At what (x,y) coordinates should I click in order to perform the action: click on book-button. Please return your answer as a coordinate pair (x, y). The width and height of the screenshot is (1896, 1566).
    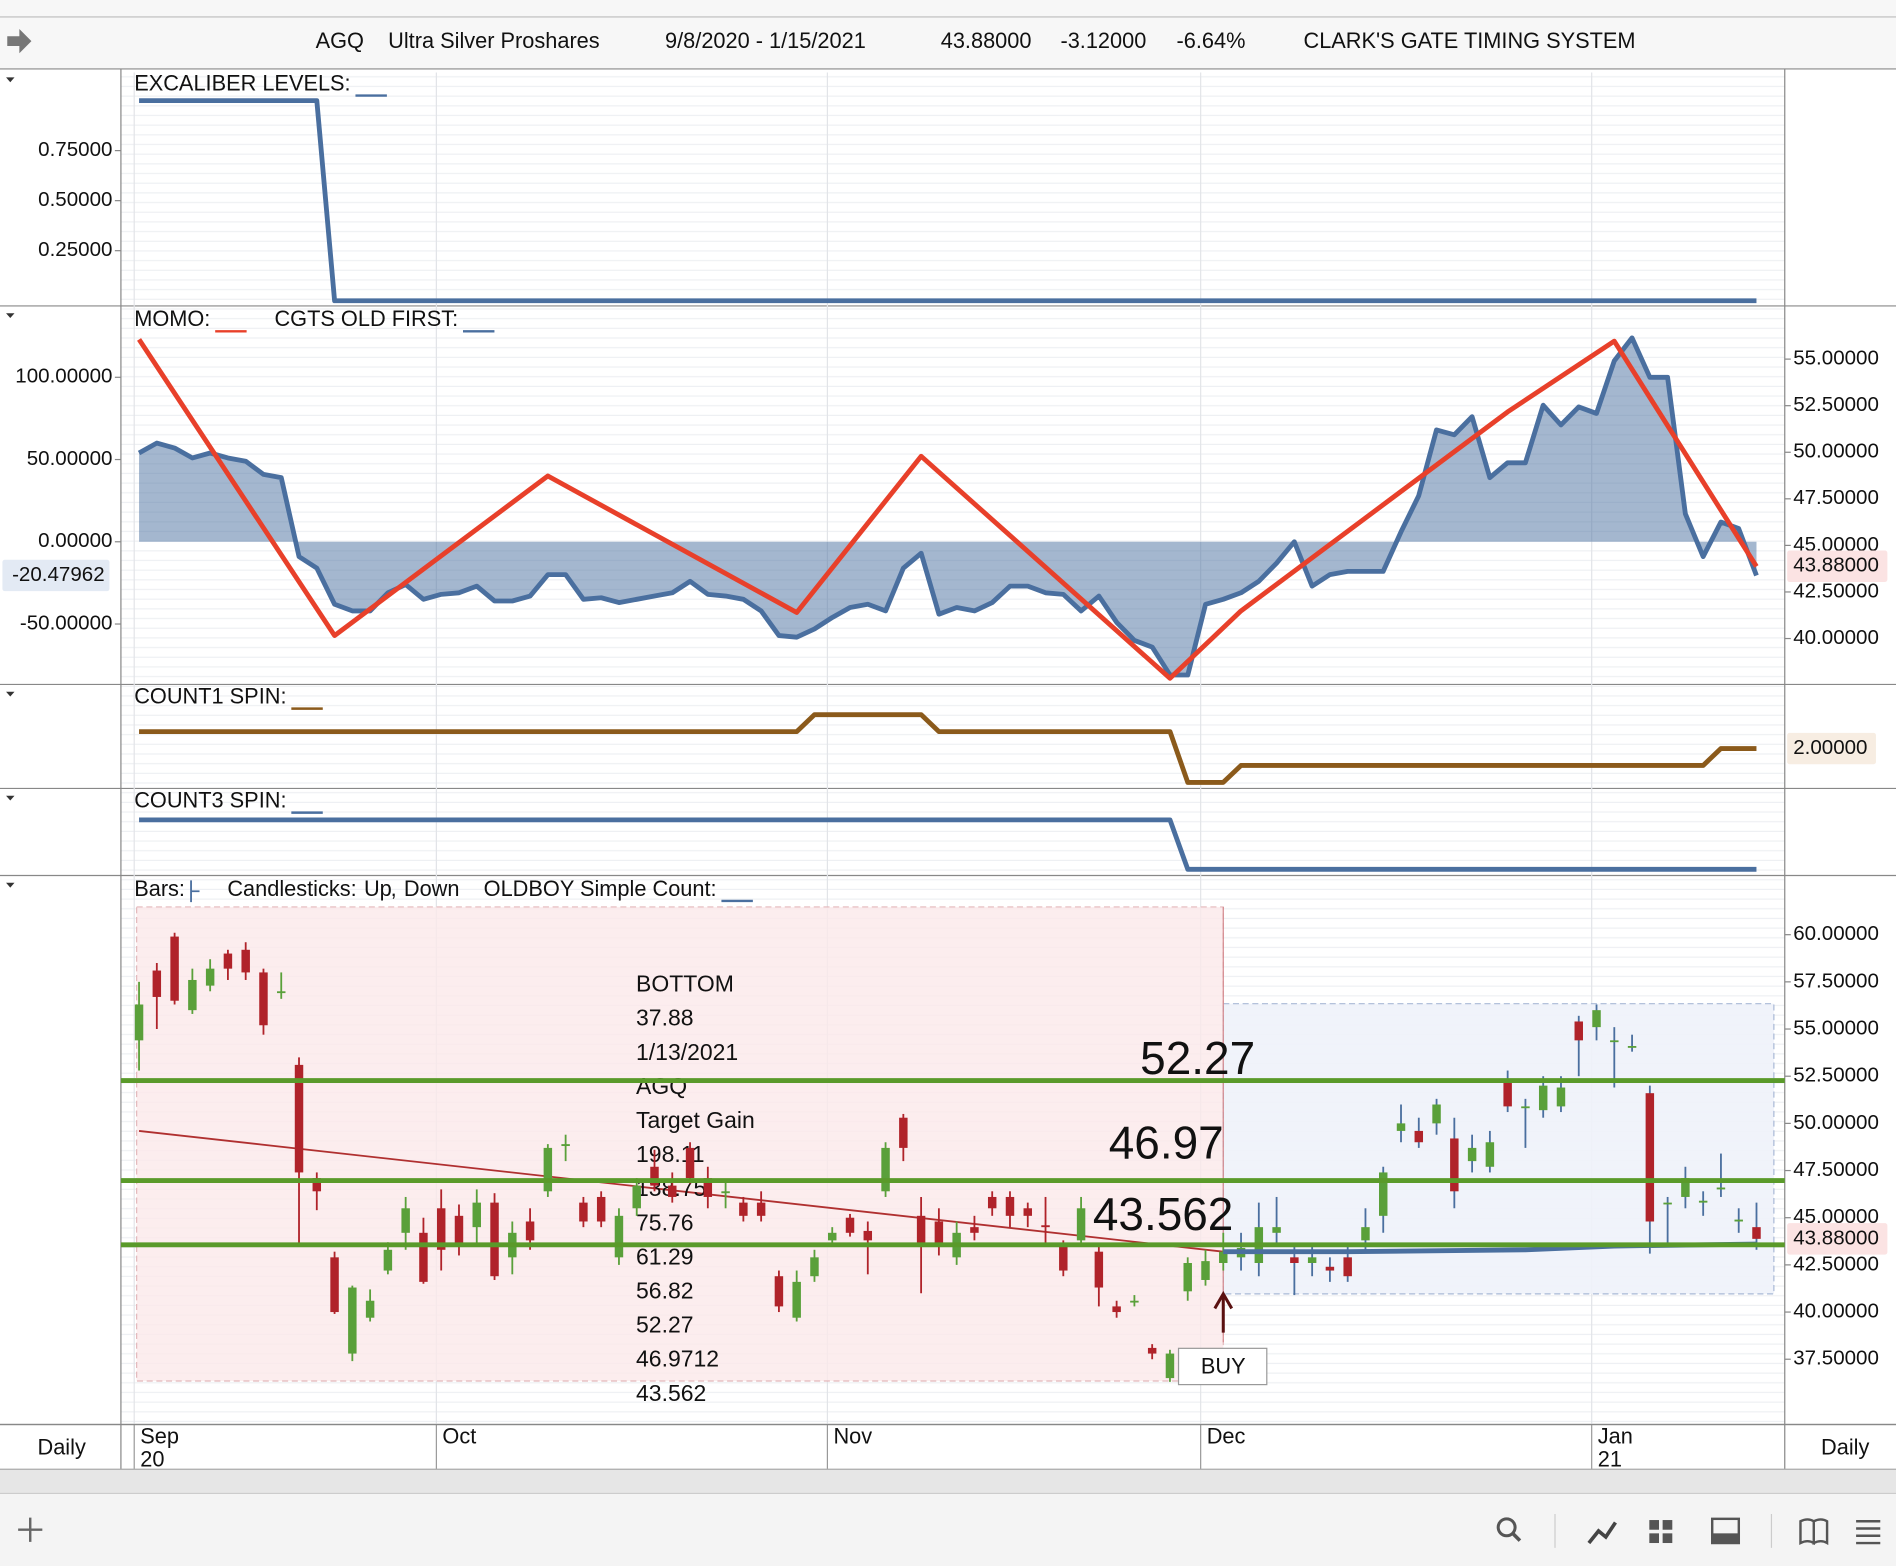
    Looking at the image, I should click on (1814, 1532).